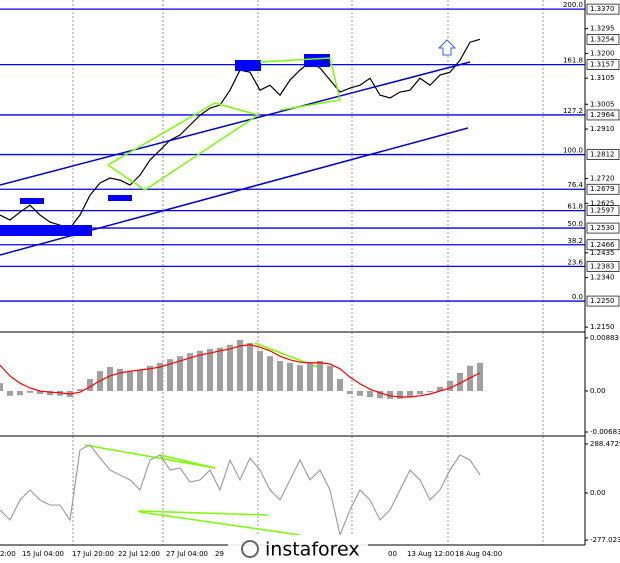 The width and height of the screenshot is (620, 563). Describe the element at coordinates (605, 540) in the screenshot. I see `y-tick-label: -277.023` at that location.